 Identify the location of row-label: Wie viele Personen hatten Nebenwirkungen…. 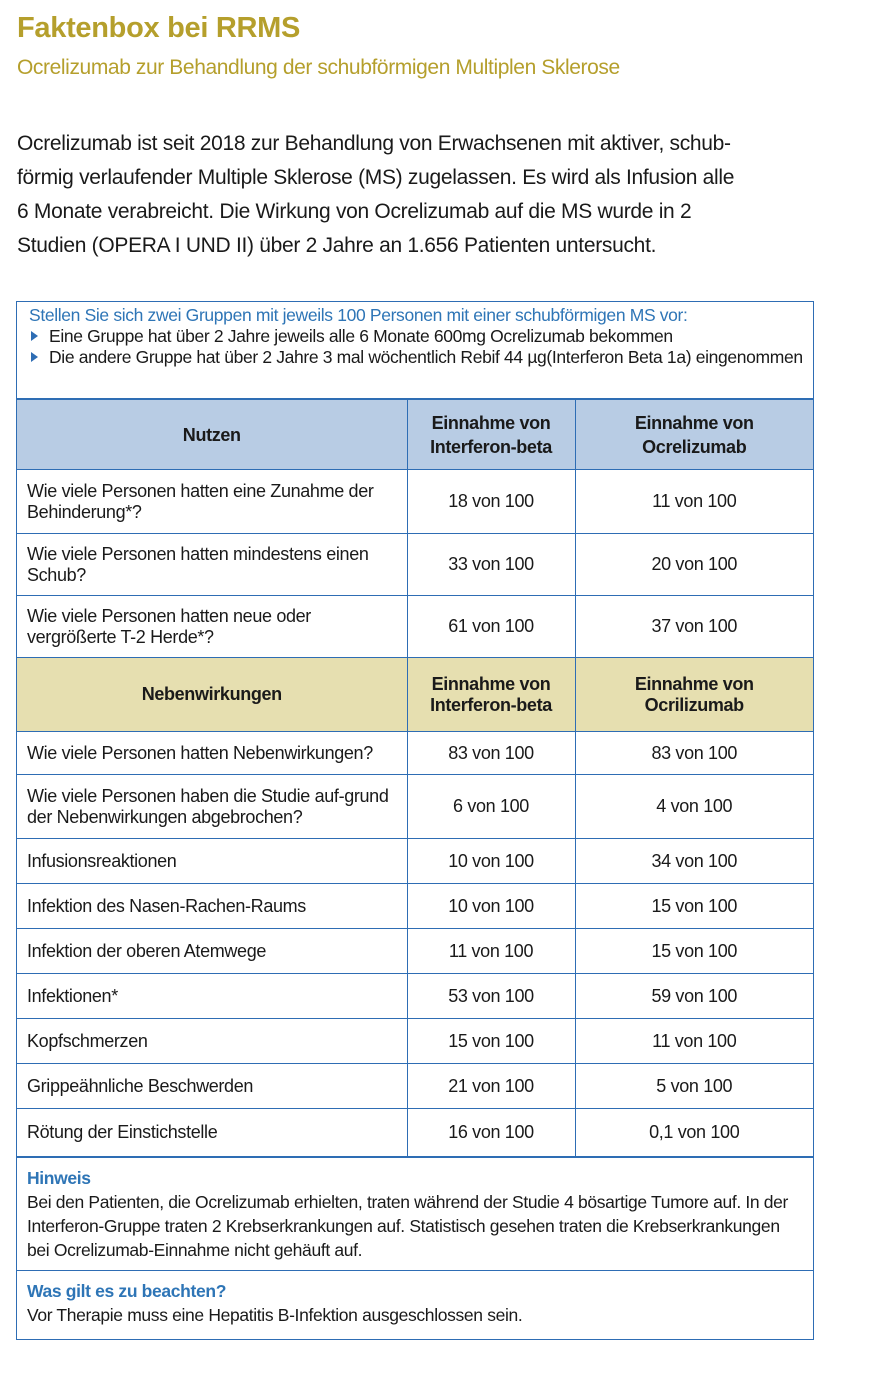
(212, 753).